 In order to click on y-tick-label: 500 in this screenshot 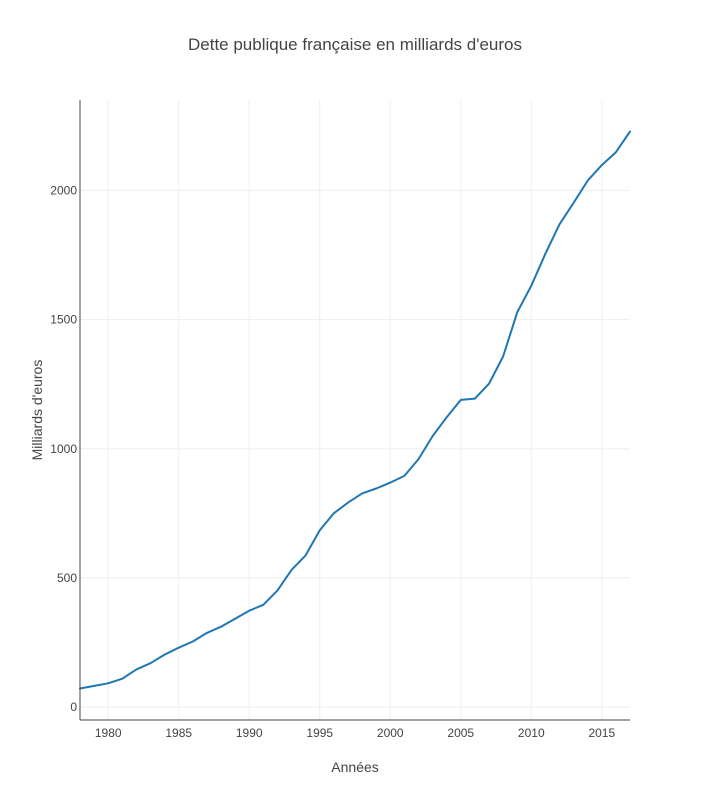, I will do `click(67, 578)`.